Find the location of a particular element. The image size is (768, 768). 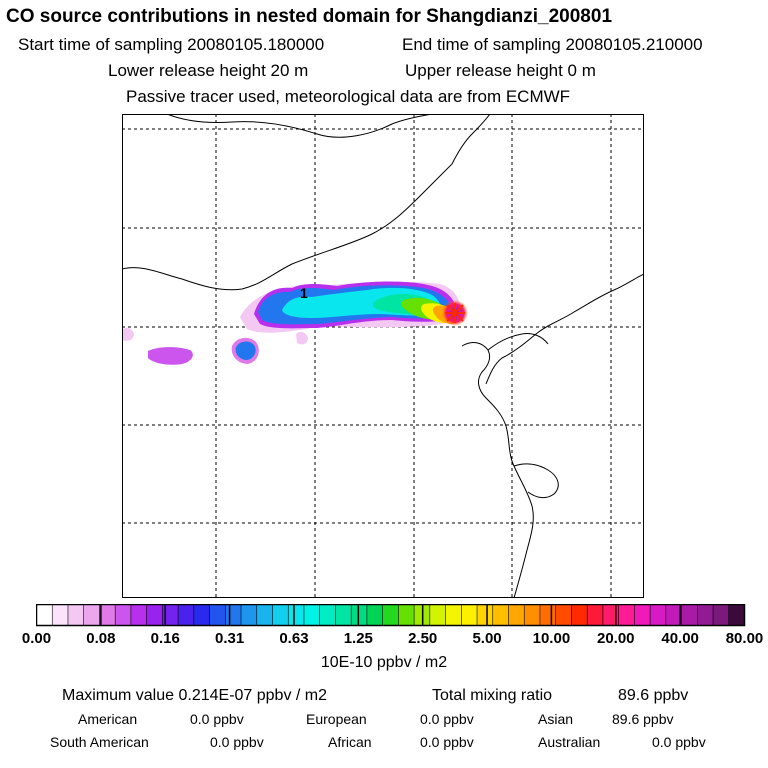

colorbar-tick-label: 0.31 is located at coordinates (229, 638).